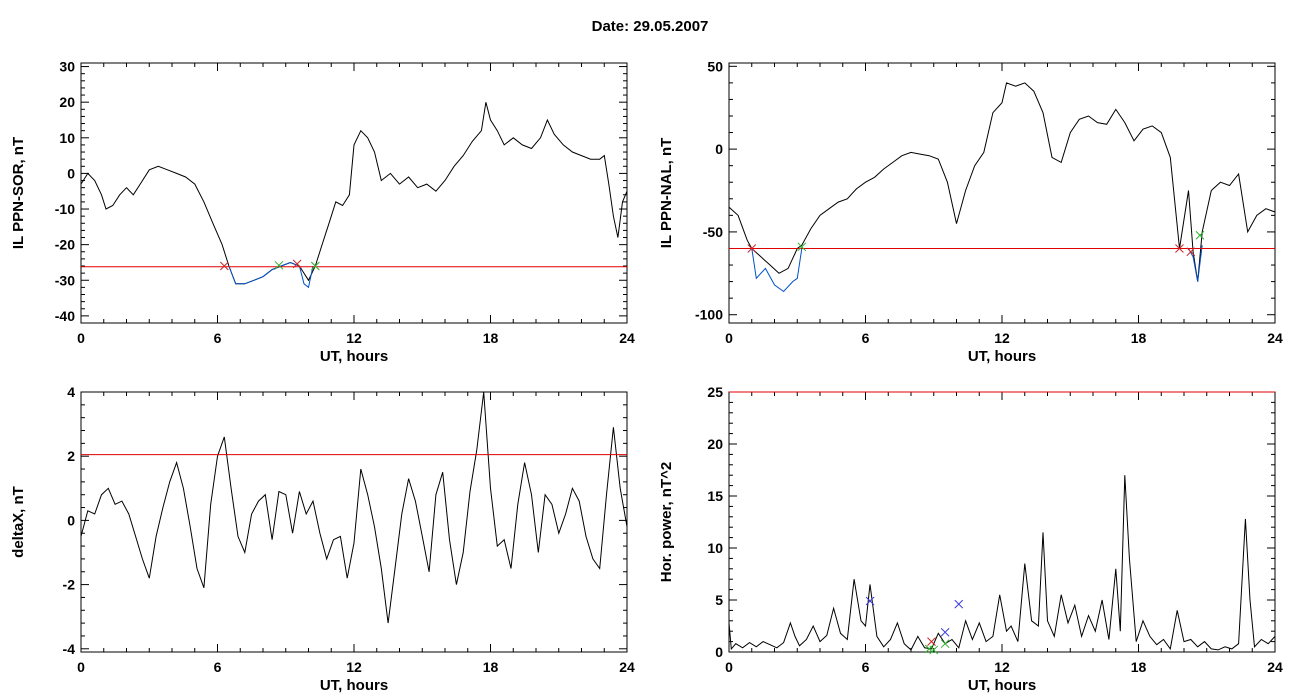 This screenshot has height=700, width=1300. I want to click on y-tick-label: 50, so click(715, 66).